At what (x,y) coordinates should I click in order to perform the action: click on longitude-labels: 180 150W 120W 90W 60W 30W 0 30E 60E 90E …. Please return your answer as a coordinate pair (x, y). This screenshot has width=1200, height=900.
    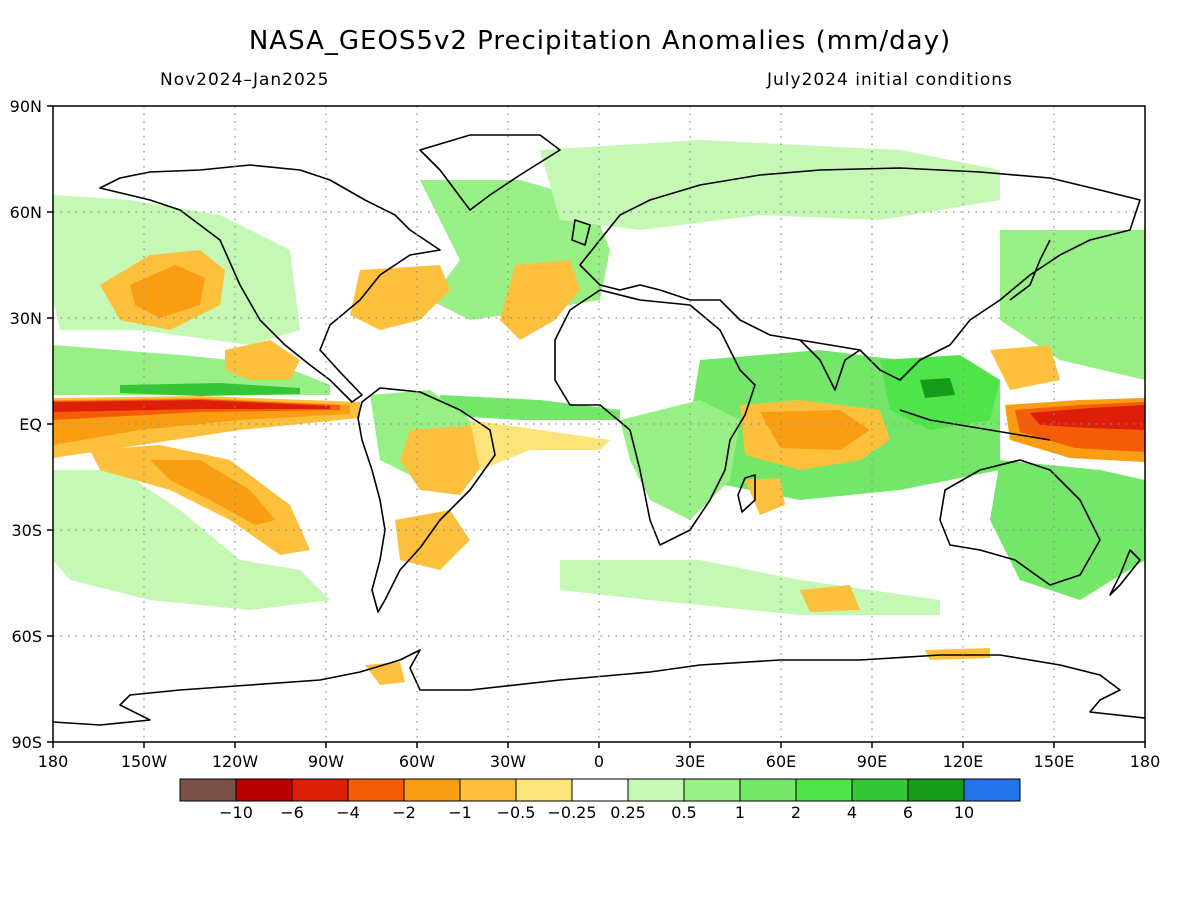
    Looking at the image, I should click on (599, 761).